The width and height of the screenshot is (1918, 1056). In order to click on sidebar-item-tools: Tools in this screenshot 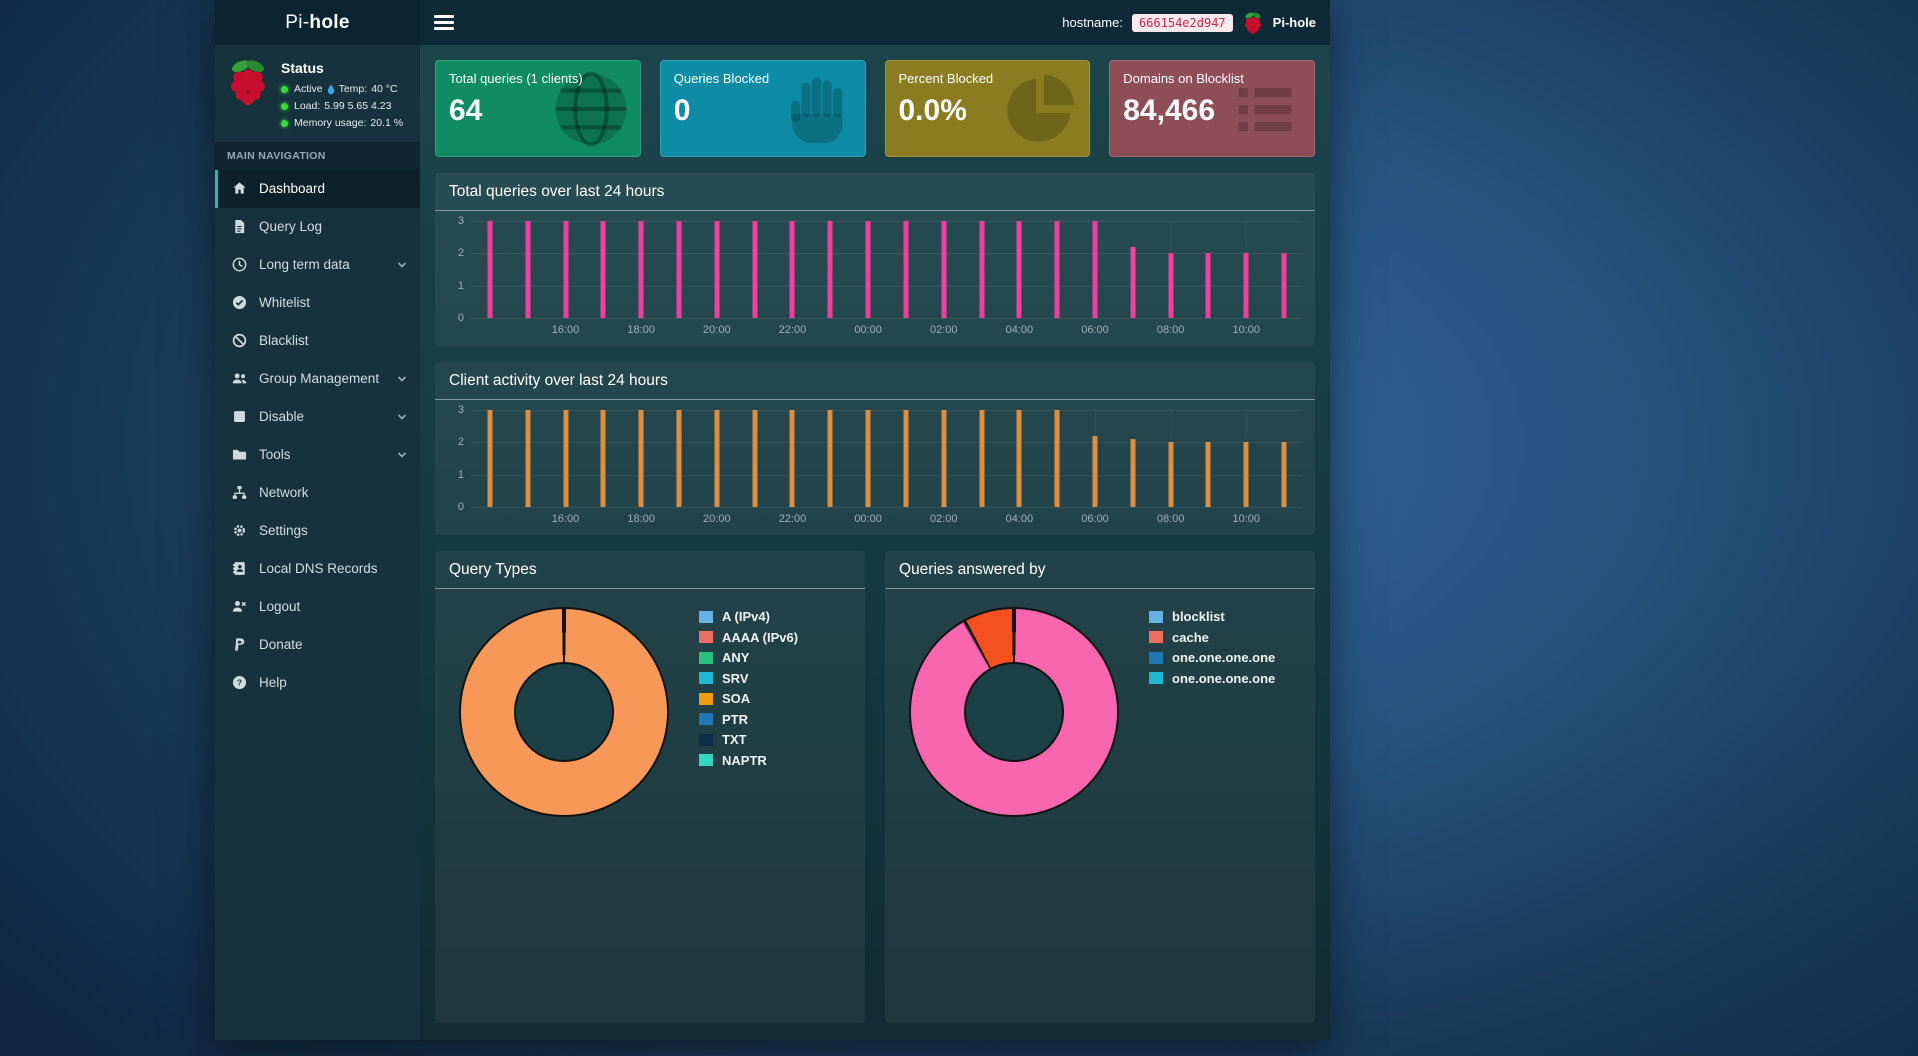, I will do `click(317, 455)`.